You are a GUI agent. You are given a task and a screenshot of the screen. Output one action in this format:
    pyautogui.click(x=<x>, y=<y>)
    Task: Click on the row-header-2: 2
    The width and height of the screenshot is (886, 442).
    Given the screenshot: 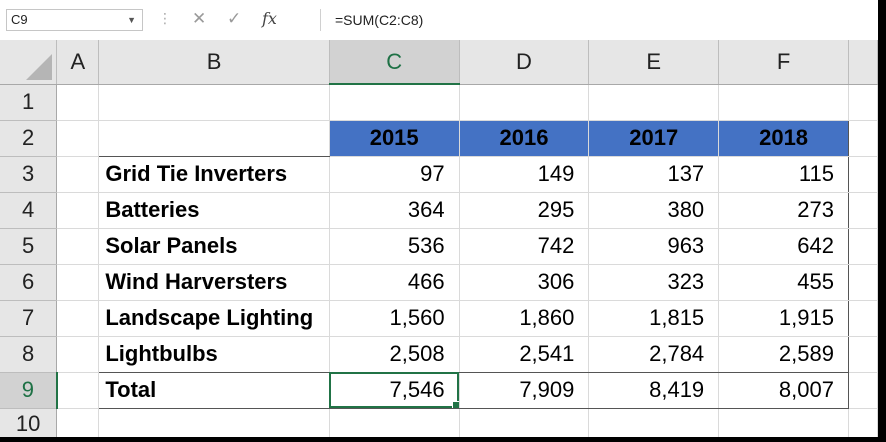 What is the action you would take?
    pyautogui.click(x=29, y=138)
    